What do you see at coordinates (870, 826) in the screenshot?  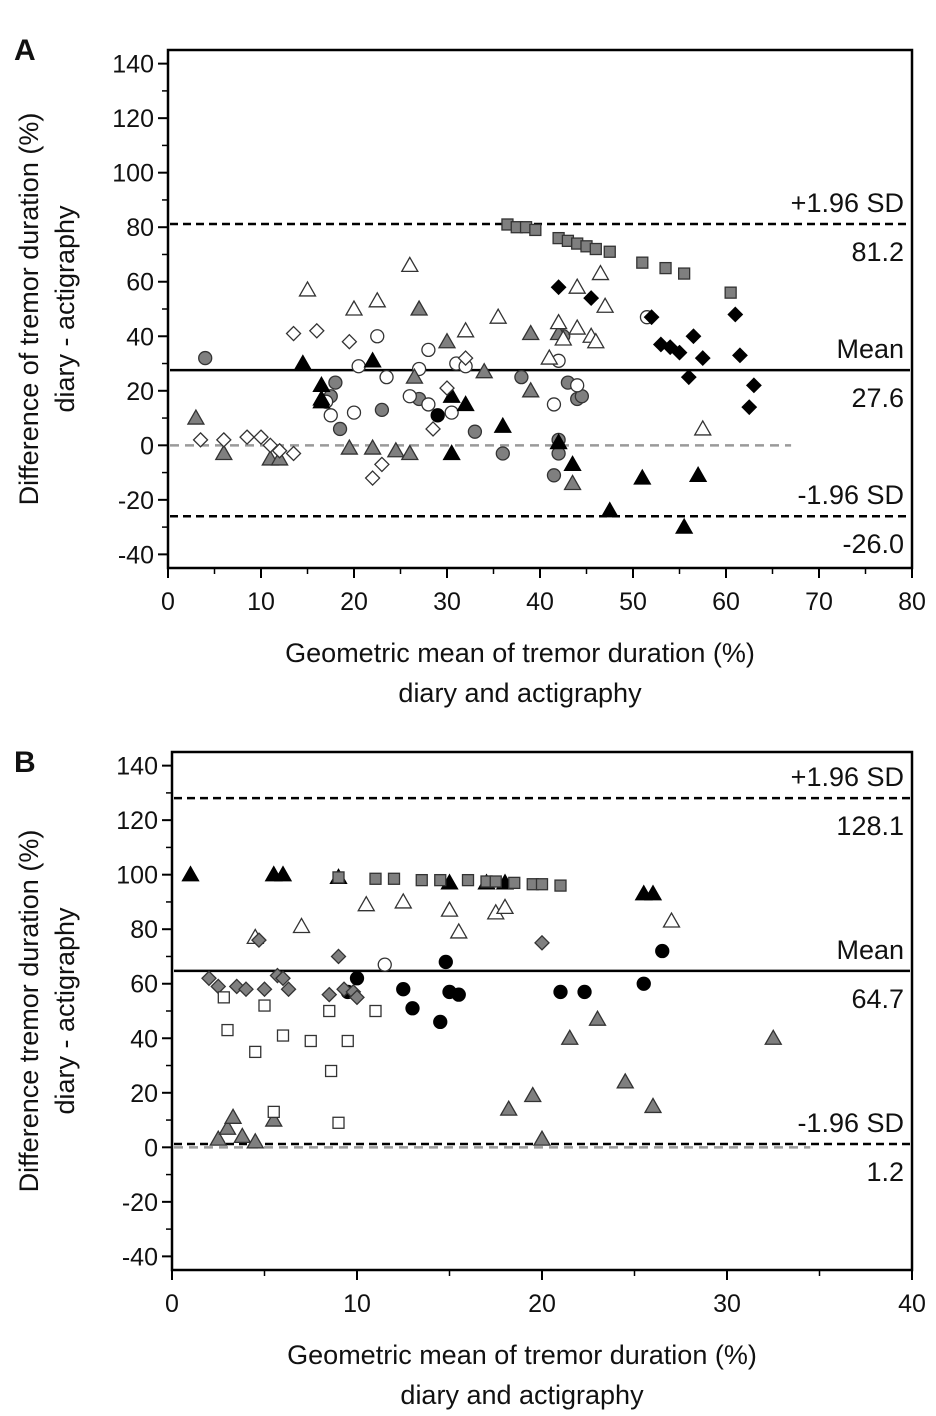 I see `ref-value-upper: 128.1` at bounding box center [870, 826].